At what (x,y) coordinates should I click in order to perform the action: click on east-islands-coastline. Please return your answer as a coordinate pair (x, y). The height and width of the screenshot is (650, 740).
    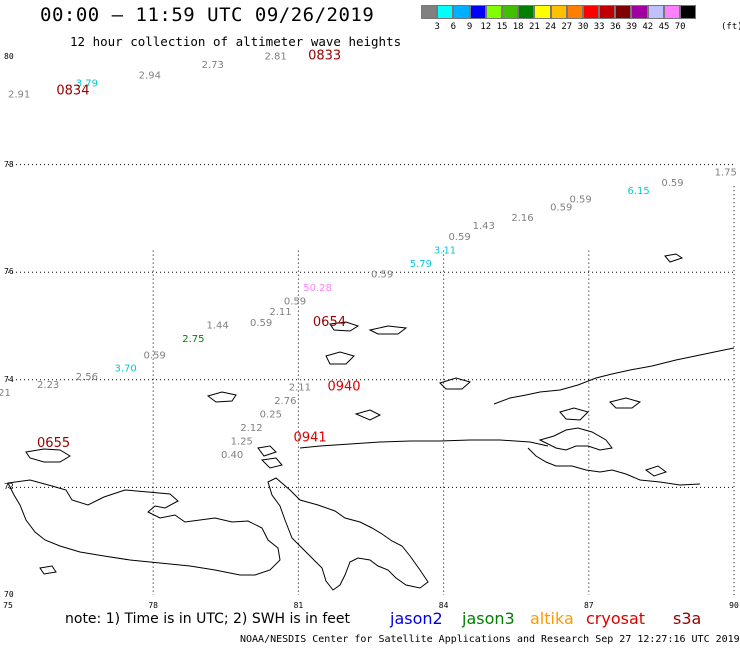
    Looking at the image, I should click on (614, 376).